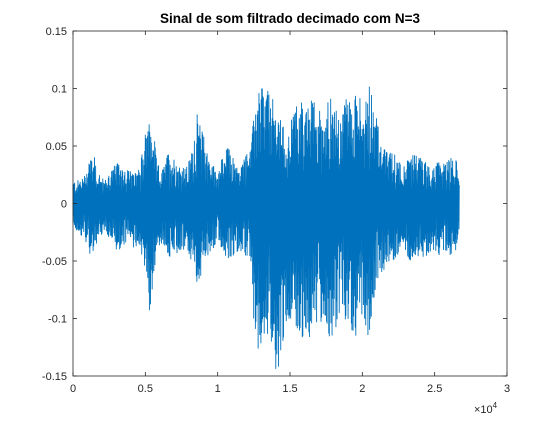 This screenshot has height=425, width=560. I want to click on x-tick-label: 1, so click(218, 389).